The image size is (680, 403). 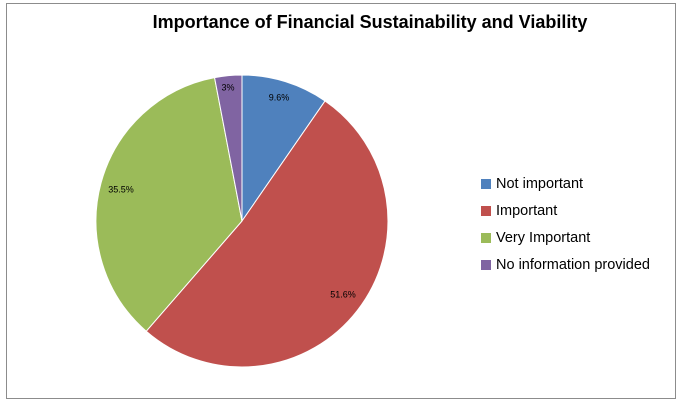 What do you see at coordinates (279, 97) in the screenshot?
I see `slice-label-not-important: 9.6%` at bounding box center [279, 97].